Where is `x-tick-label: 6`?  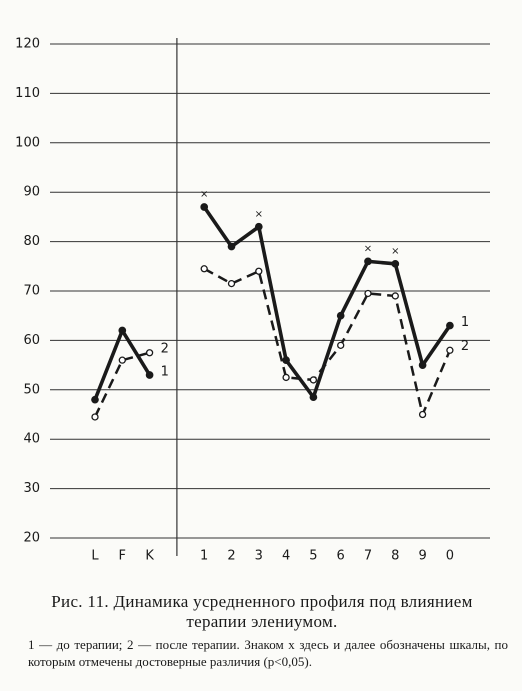
x-tick-label: 6 is located at coordinates (341, 556).